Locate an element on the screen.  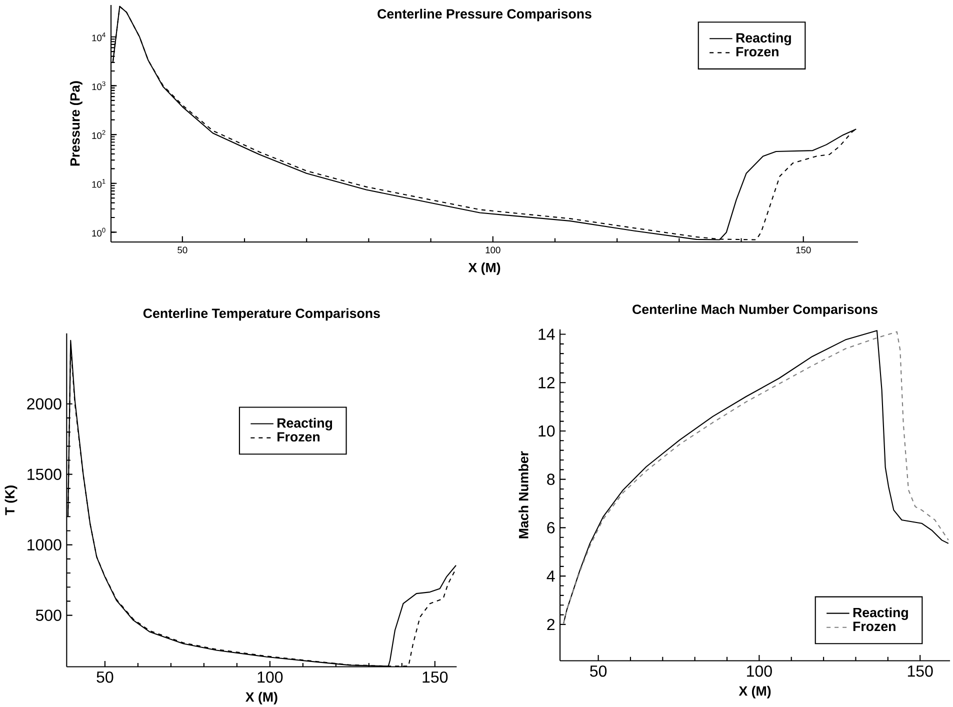
y-tick-label: 1000 is located at coordinates (45, 544).